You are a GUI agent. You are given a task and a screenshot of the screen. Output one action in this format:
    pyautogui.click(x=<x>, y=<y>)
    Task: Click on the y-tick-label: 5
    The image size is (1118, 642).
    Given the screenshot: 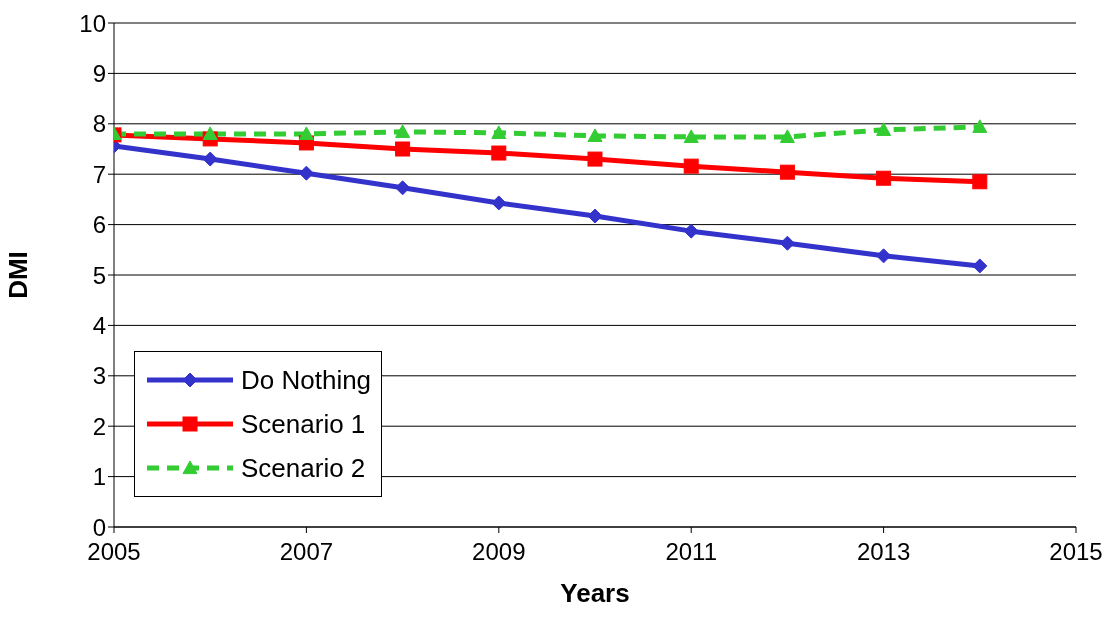 What is the action you would take?
    pyautogui.click(x=99, y=275)
    